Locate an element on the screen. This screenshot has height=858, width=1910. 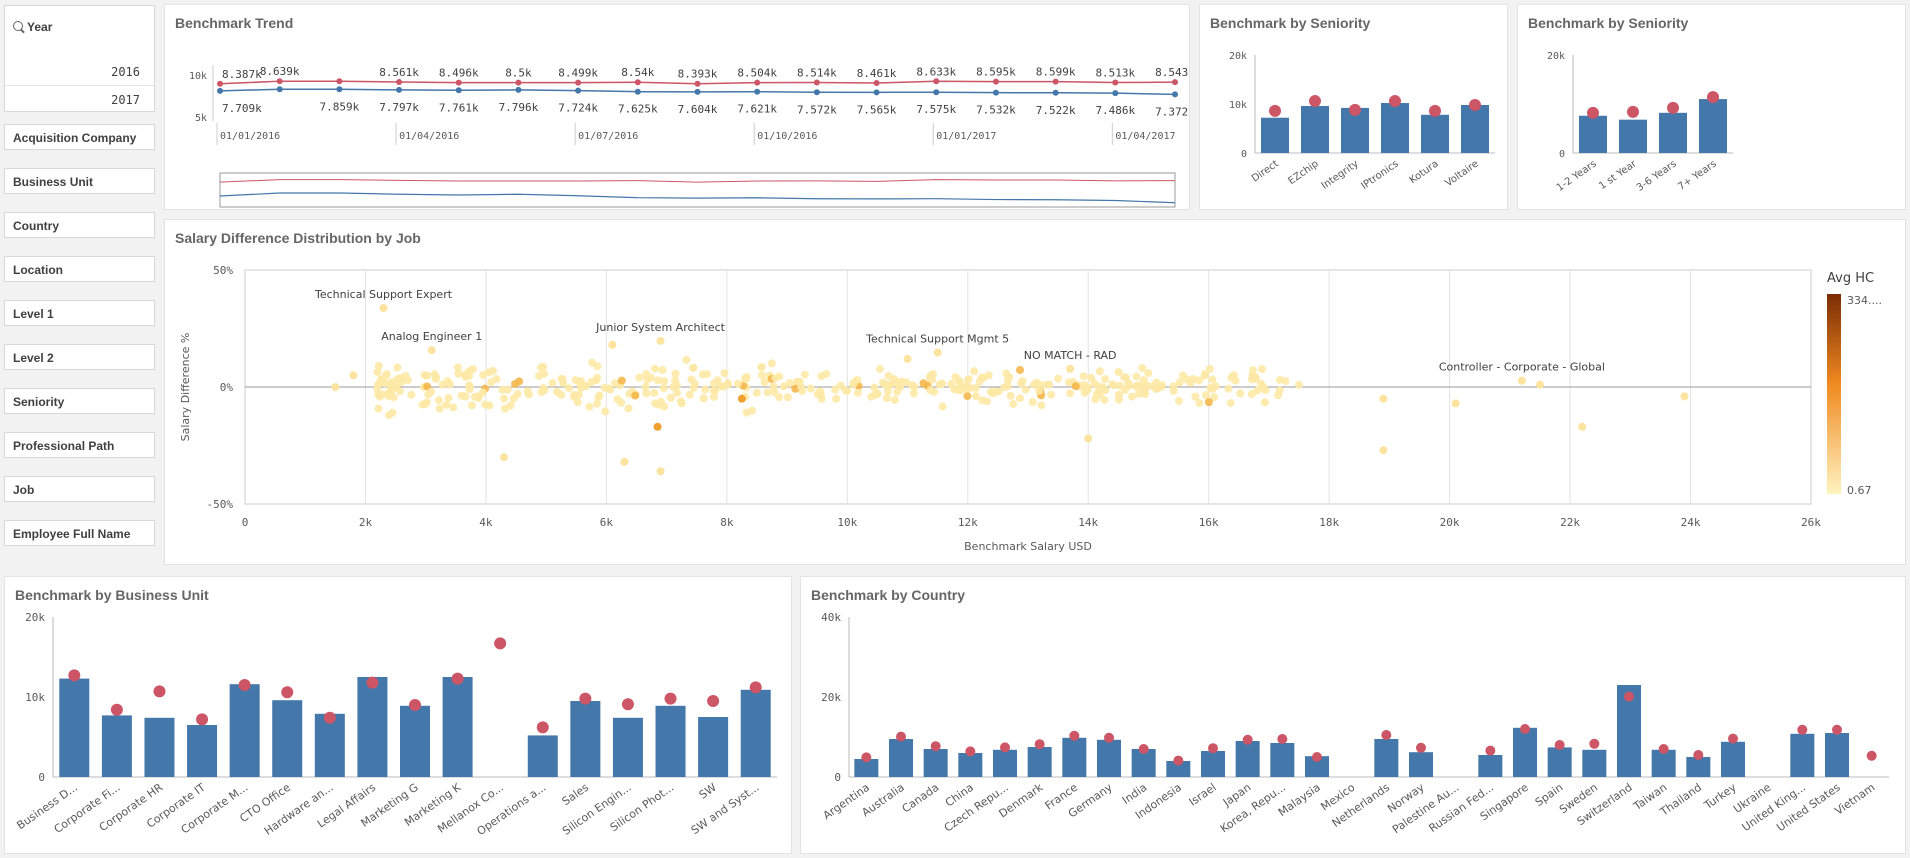
filter-employee-full-name: Employee Full Name is located at coordinates (79, 533).